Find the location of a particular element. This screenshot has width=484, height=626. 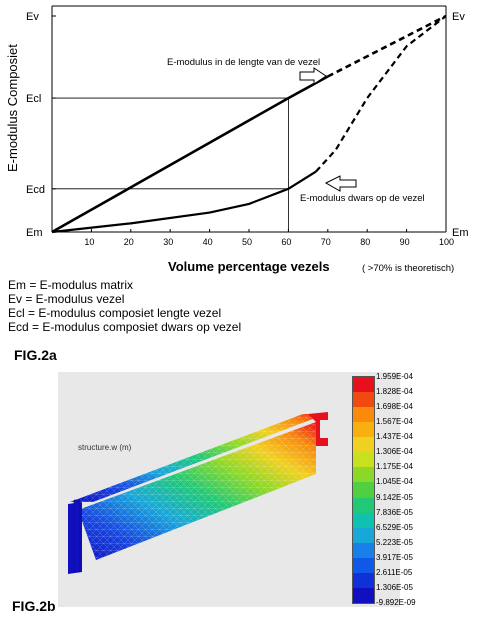

annotation-lengthwise: E-modulus in de lengte van de vezel is located at coordinates (243, 62).